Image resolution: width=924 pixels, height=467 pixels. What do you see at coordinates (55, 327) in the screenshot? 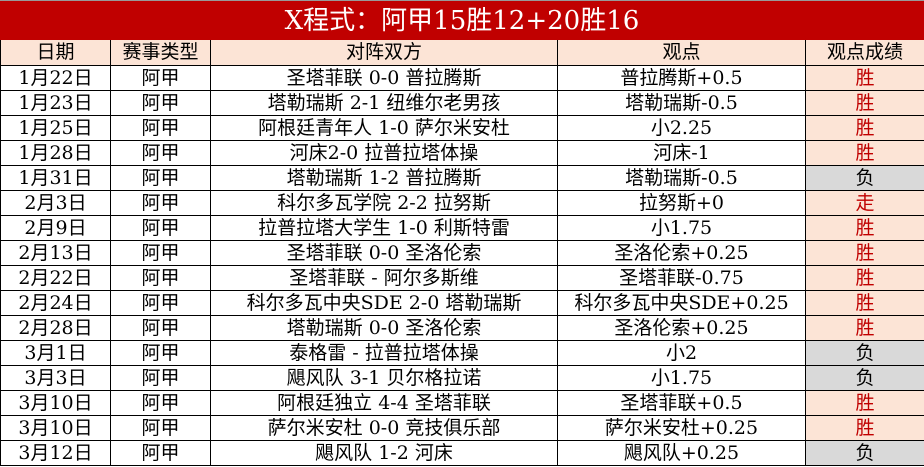
I see `date-cell: 2月28日` at bounding box center [55, 327].